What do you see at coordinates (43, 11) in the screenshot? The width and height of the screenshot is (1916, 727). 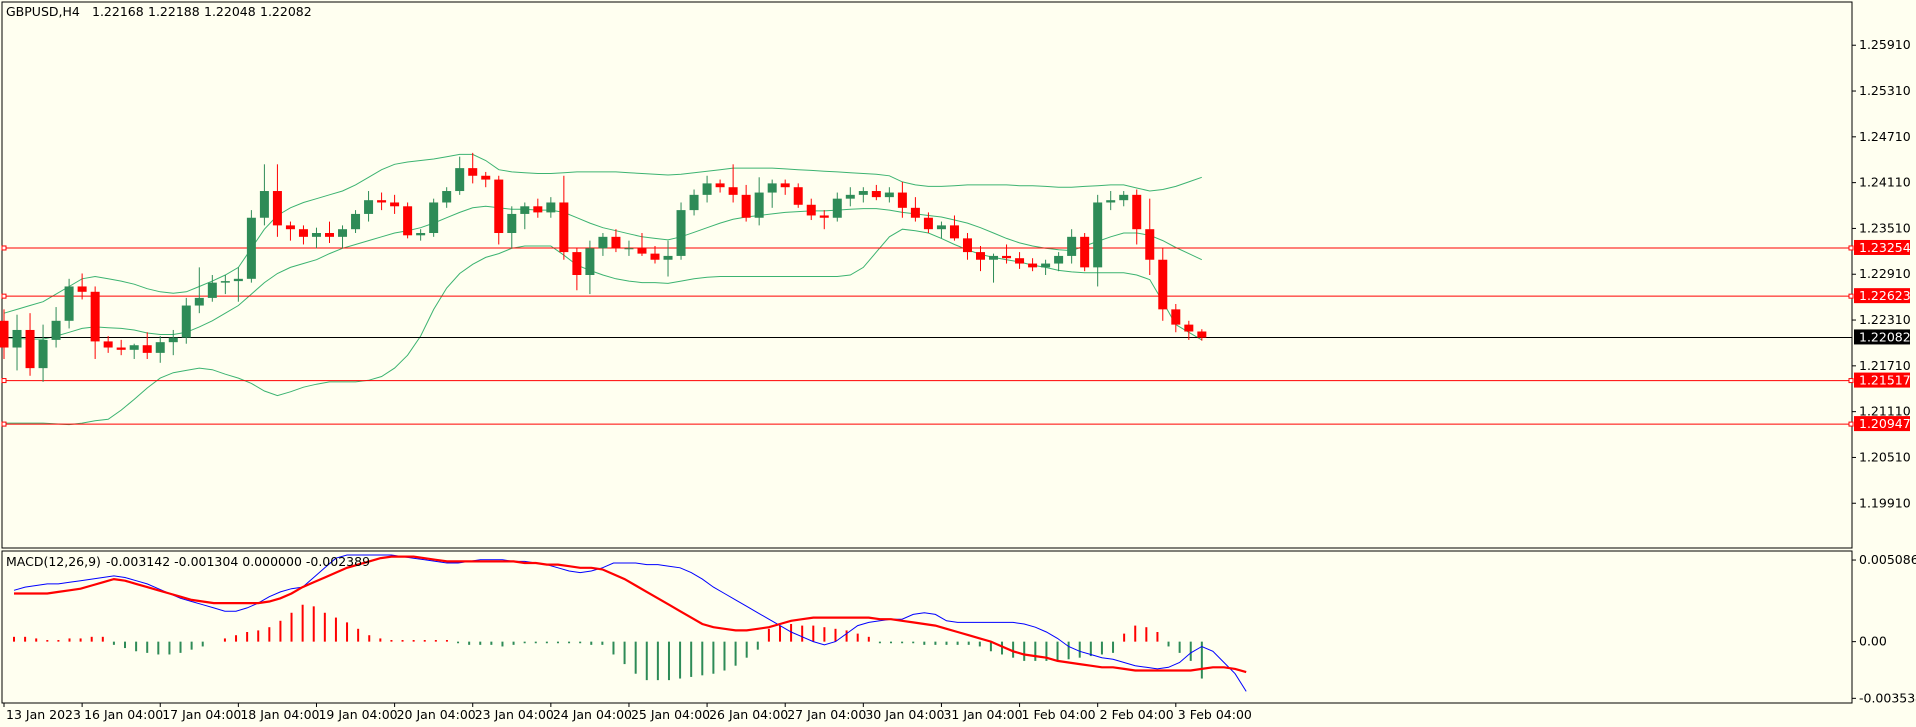 I see `symbol-label: GBPUSD,H4` at bounding box center [43, 11].